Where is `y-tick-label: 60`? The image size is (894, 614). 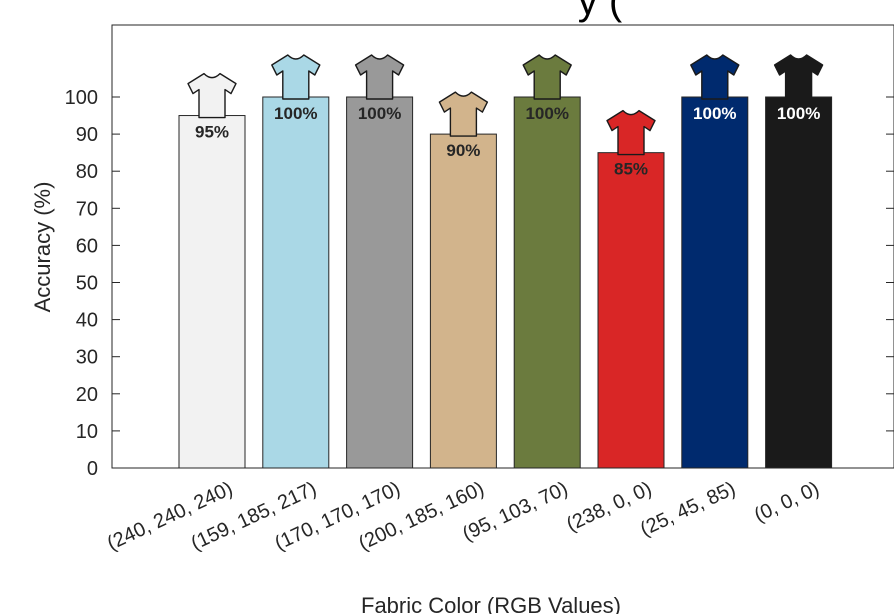
y-tick-label: 60 is located at coordinates (87, 246).